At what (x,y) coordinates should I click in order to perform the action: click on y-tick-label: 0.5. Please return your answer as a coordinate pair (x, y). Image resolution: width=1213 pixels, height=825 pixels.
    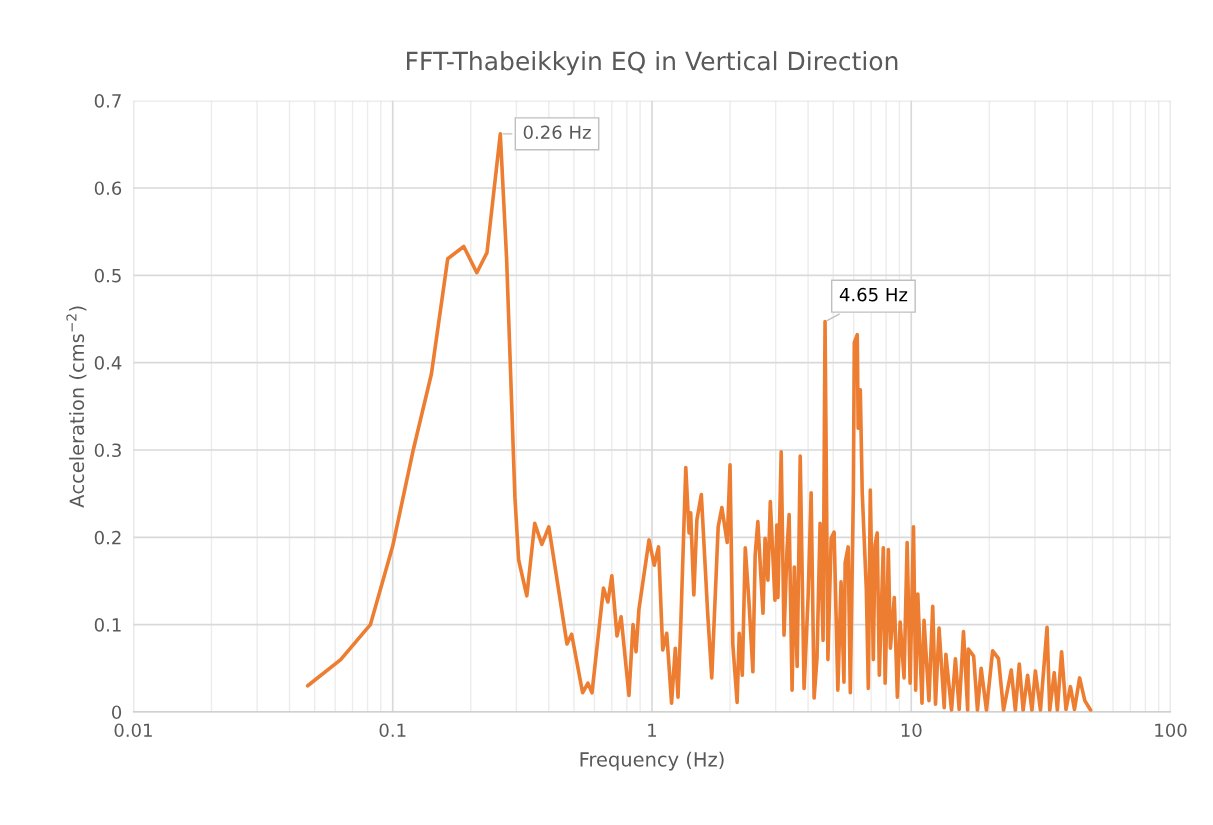
    Looking at the image, I should click on (107, 275).